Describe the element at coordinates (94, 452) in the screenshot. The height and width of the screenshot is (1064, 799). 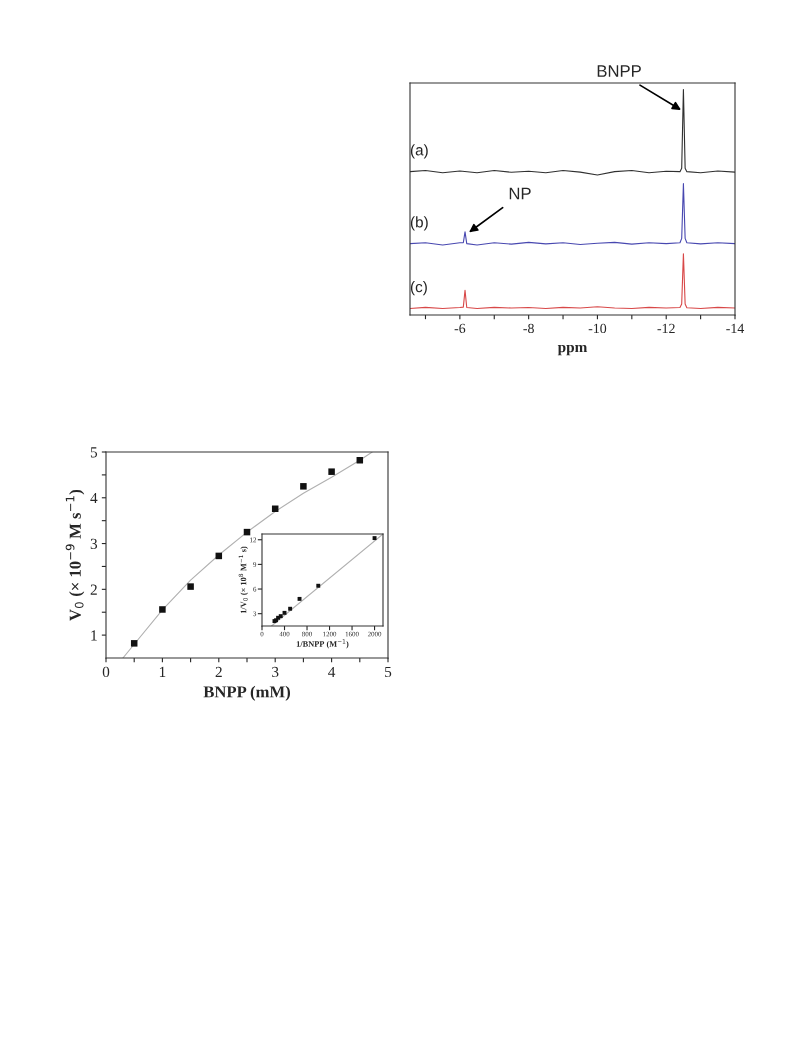
I see `y-tick-label: 5` at that location.